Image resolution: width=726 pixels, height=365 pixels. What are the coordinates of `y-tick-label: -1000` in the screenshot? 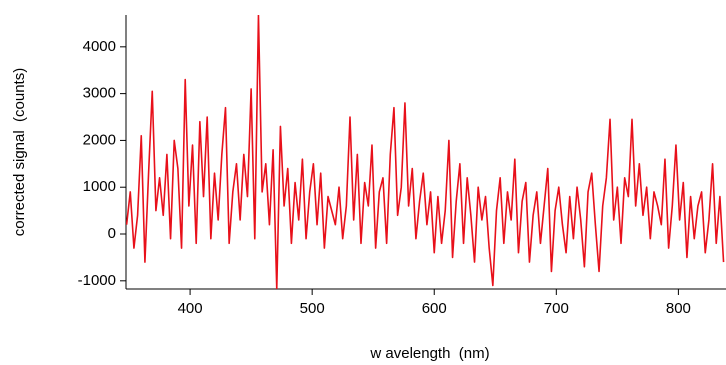 It's located at (97, 280).